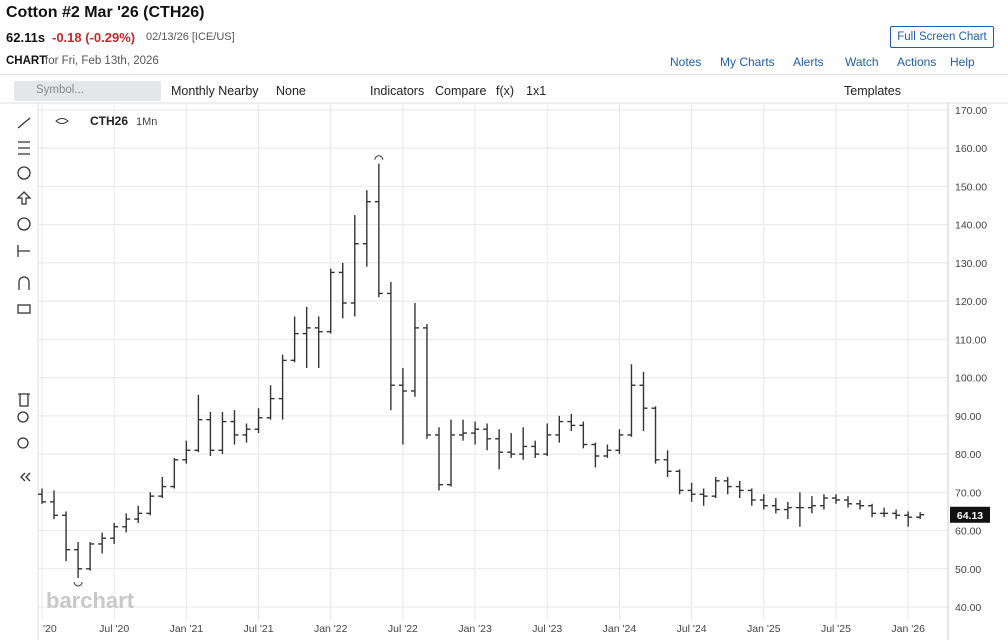 This screenshot has height=640, width=1008. I want to click on price-change: -0.18 (-0.29%), so click(94, 37).